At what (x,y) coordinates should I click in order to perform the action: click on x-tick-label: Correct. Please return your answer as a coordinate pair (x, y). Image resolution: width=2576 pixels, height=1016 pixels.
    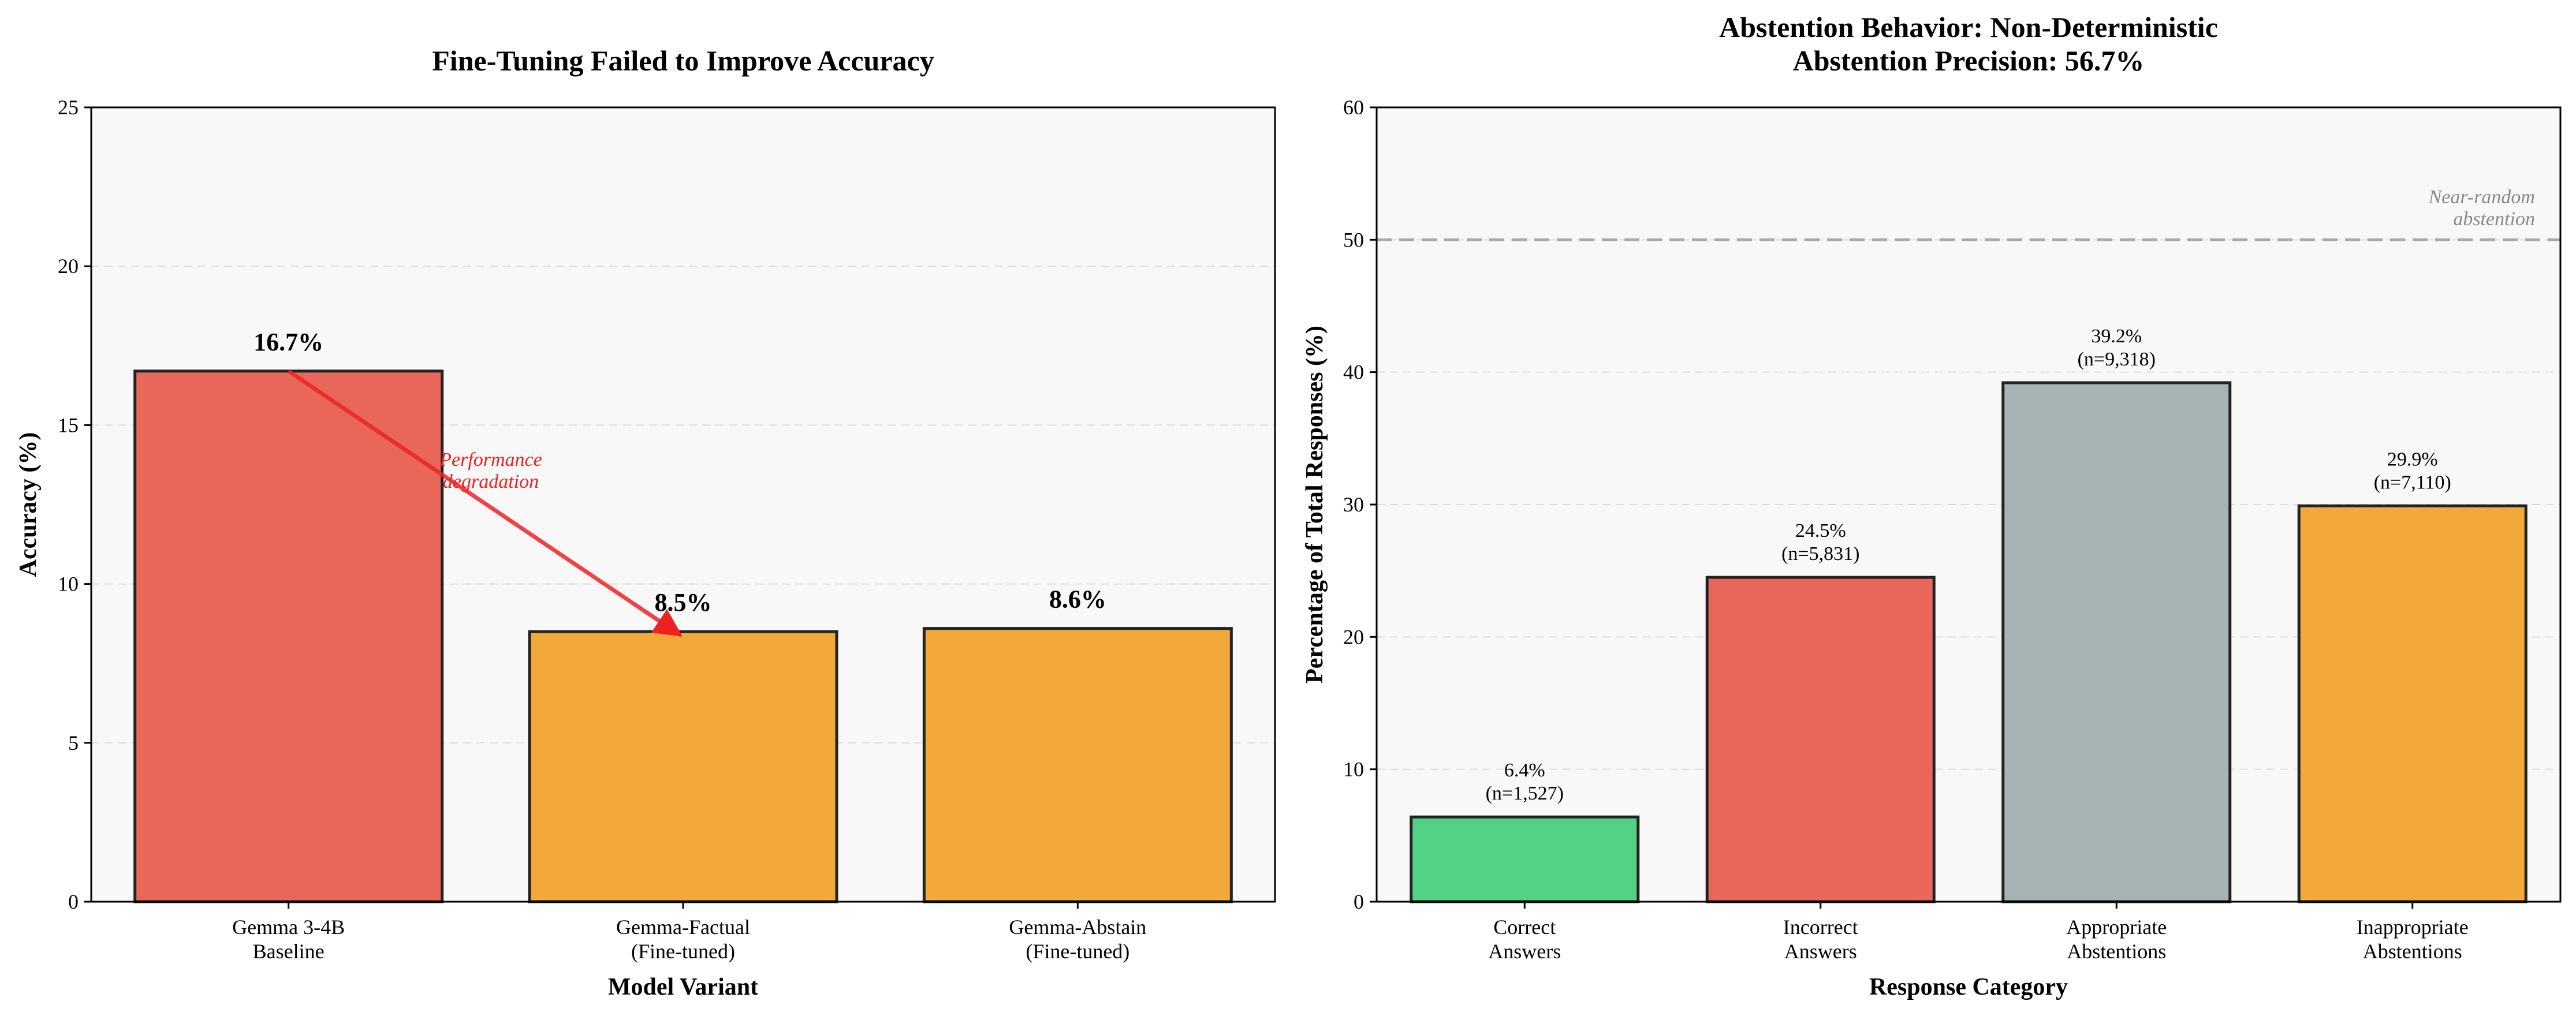
    Looking at the image, I should click on (1524, 927).